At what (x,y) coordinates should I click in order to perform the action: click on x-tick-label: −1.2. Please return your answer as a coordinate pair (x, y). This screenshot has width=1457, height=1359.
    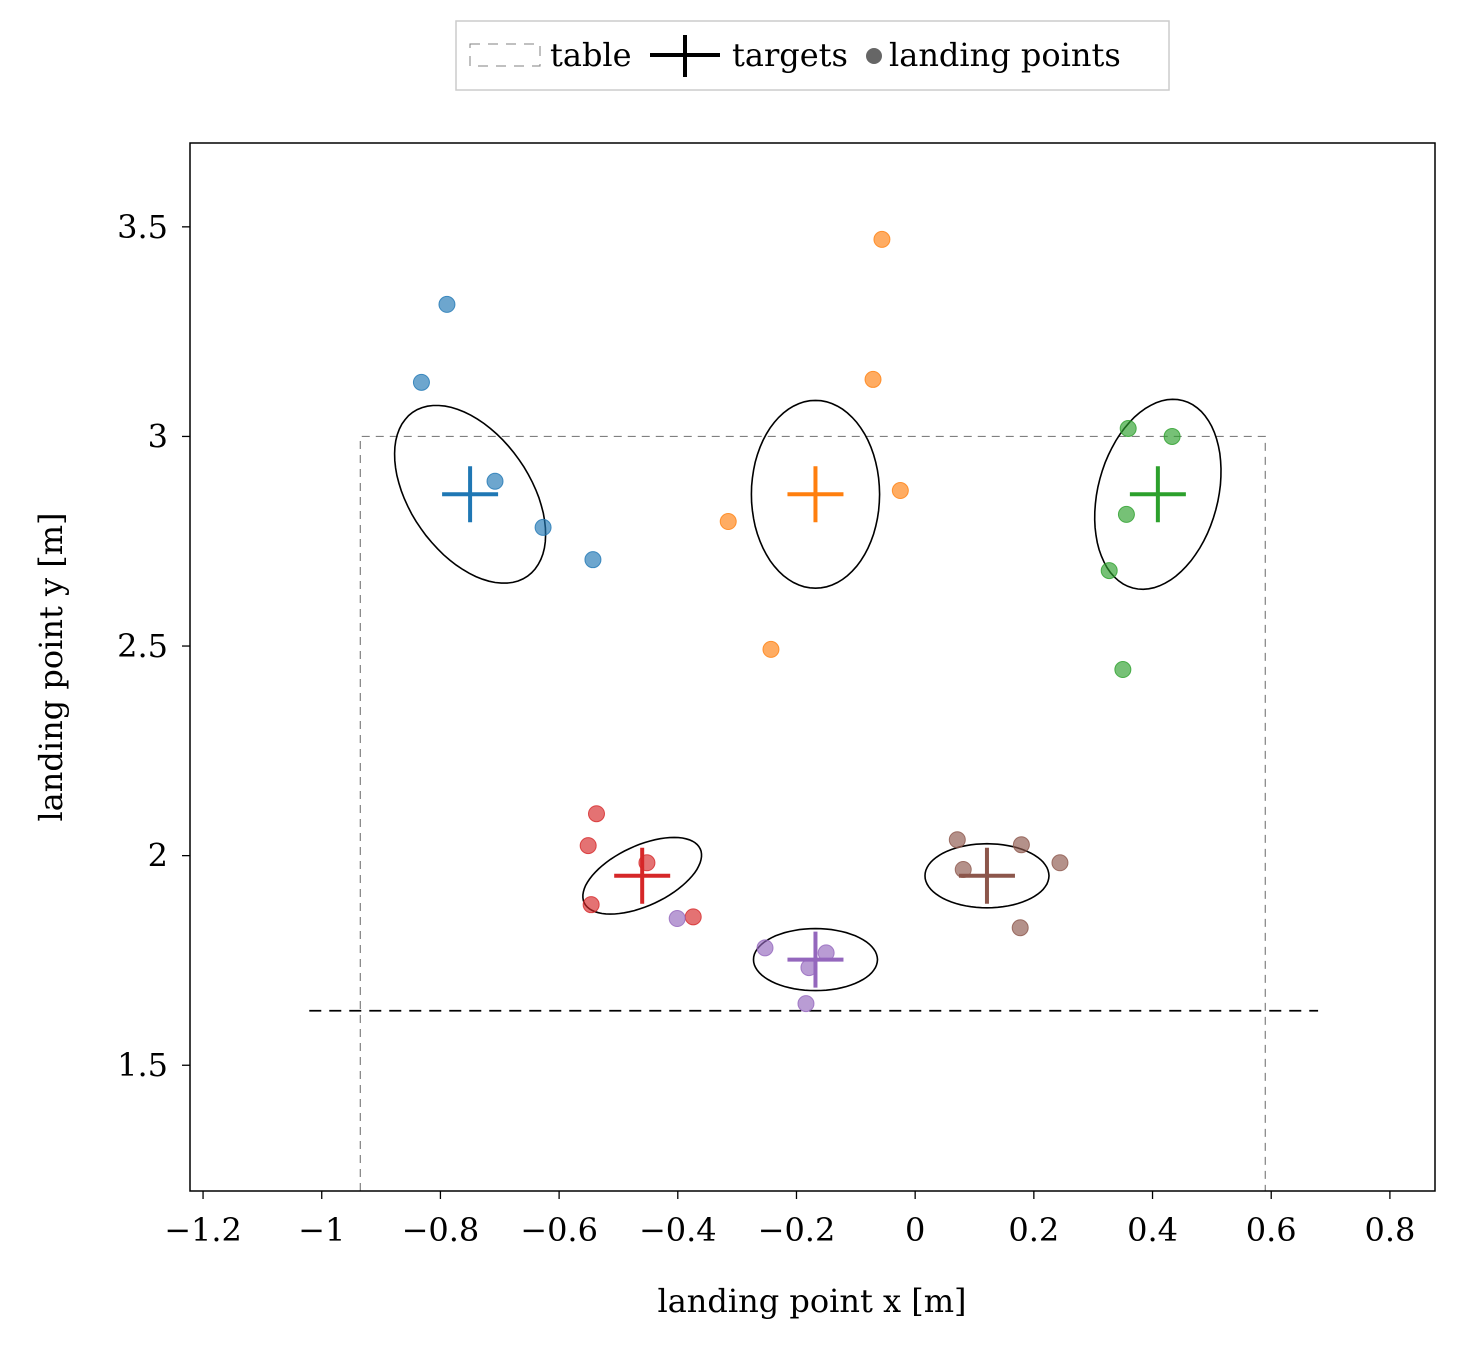
    Looking at the image, I should click on (203, 1230).